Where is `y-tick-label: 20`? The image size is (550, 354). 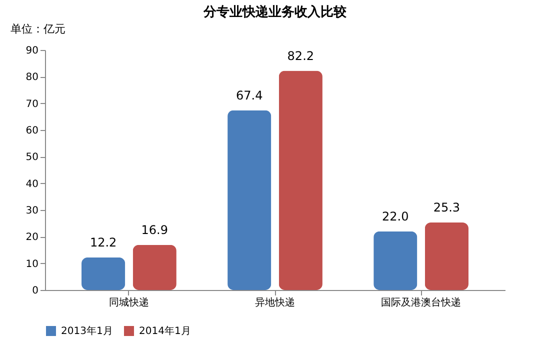 y-tick-label: 20 is located at coordinates (32, 238).